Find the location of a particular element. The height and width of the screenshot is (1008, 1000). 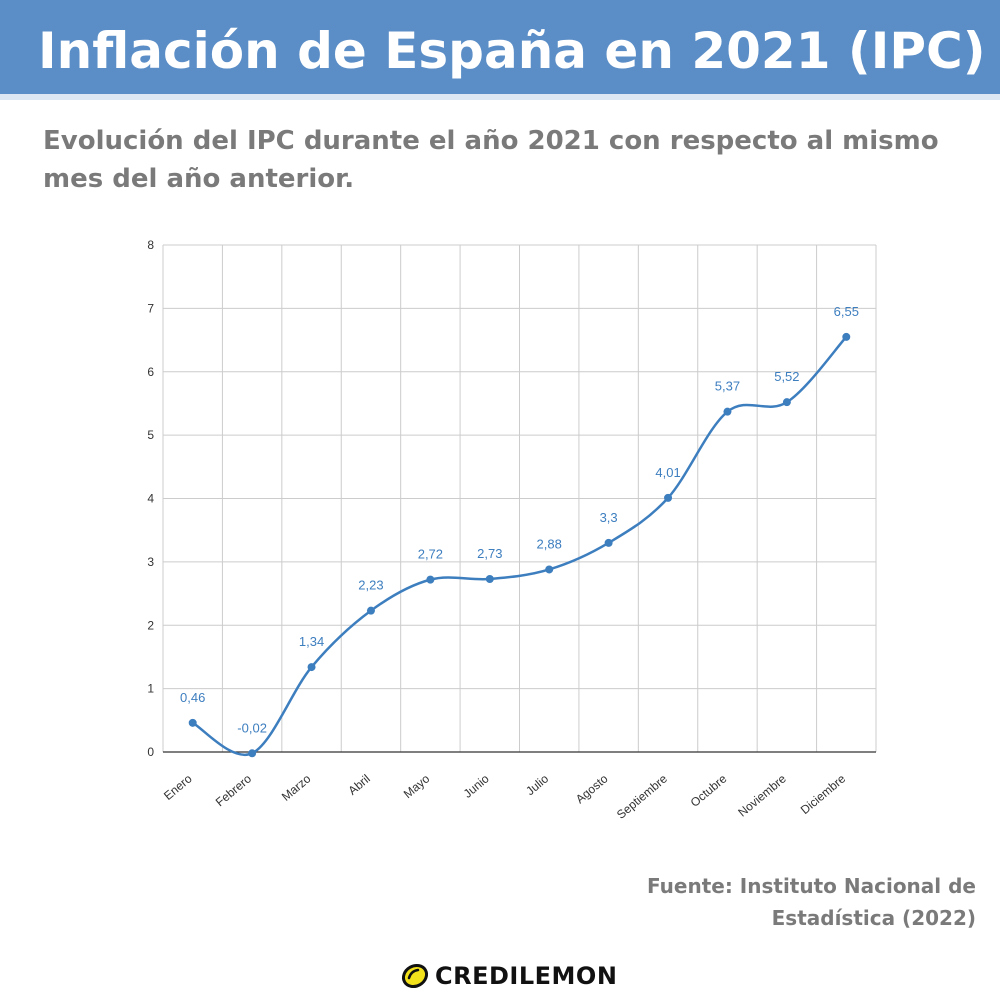

data-label: 2,73 is located at coordinates (489, 553).